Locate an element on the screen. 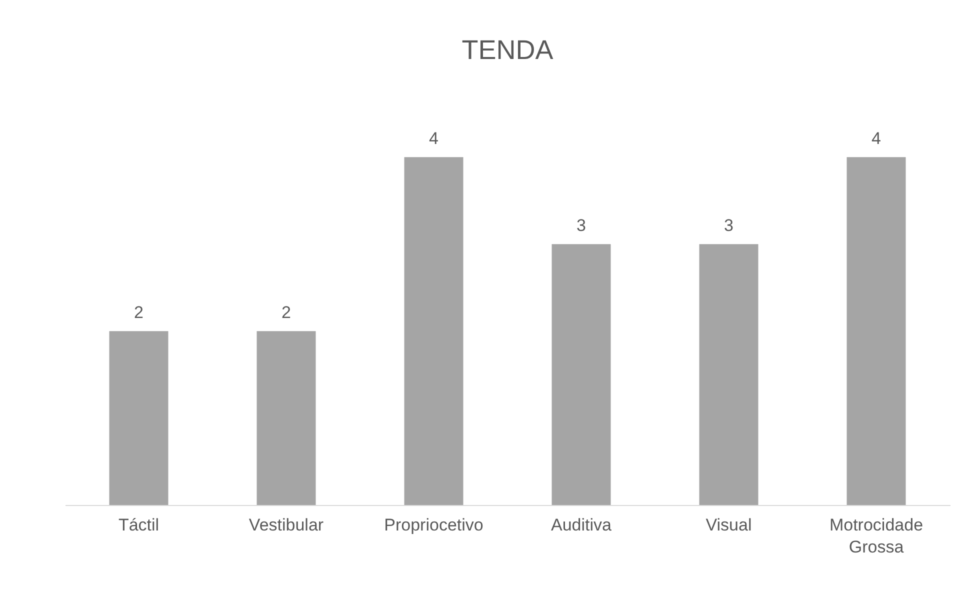  x-tick-label: Táctil is located at coordinates (139, 525).